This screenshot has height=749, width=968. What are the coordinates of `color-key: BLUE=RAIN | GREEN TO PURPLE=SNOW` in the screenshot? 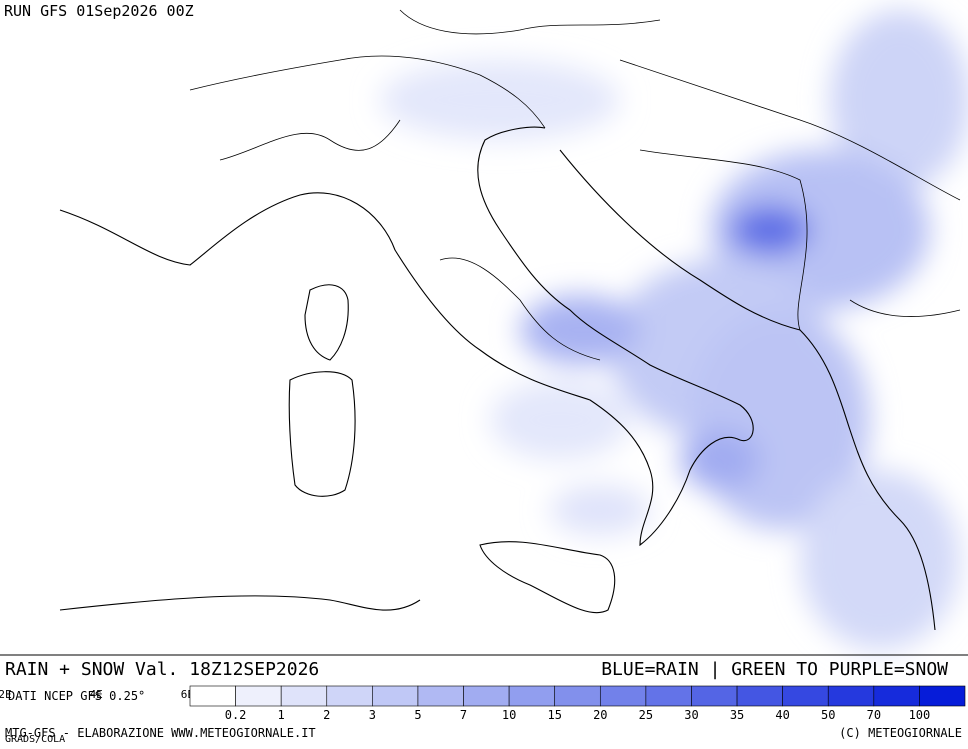 It's located at (774, 669).